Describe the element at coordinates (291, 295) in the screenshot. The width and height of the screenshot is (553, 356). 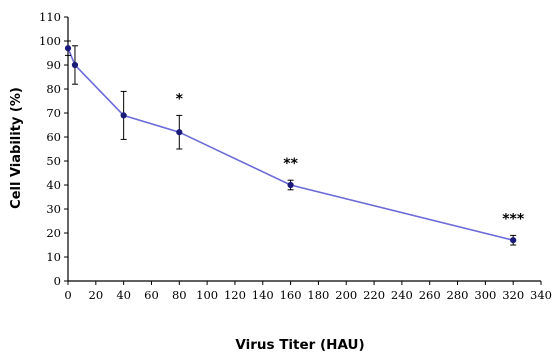
I see `x-tick-label: 160` at that location.